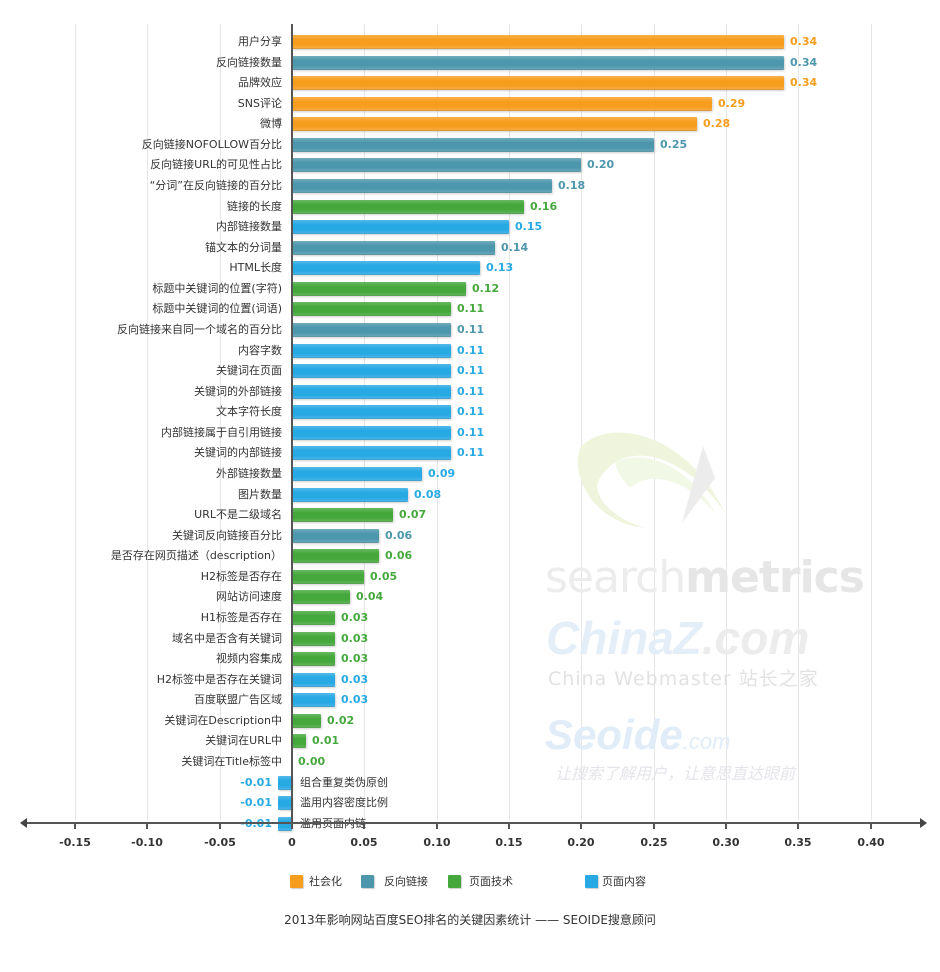 The width and height of the screenshot is (940, 972). Describe the element at coordinates (581, 842) in the screenshot. I see `x-tick-label: 0.20` at that location.